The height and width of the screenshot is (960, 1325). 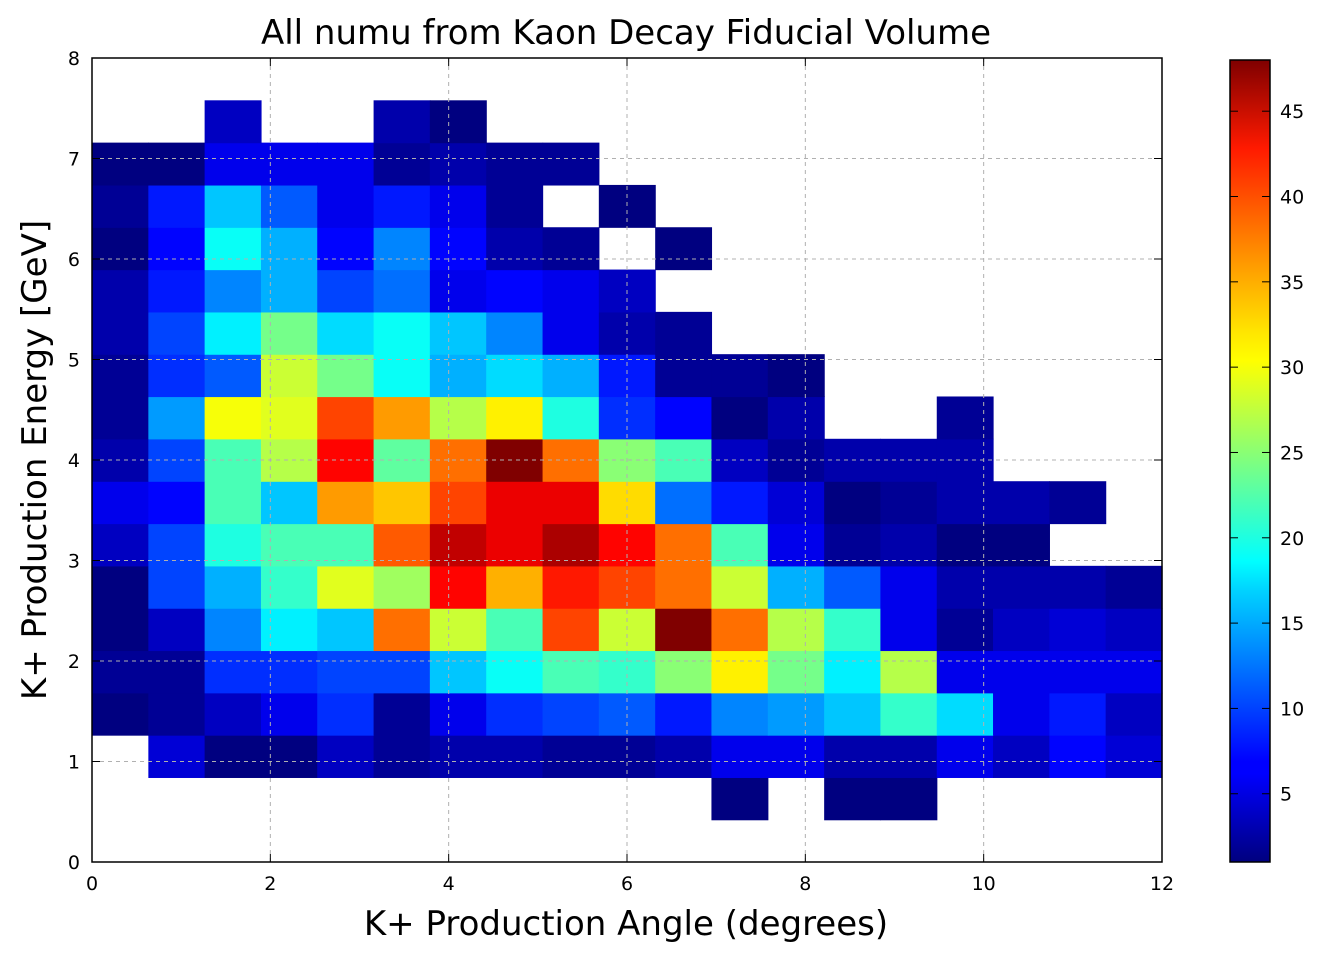 What do you see at coordinates (74, 763) in the screenshot?
I see `y-tick-label: 1` at bounding box center [74, 763].